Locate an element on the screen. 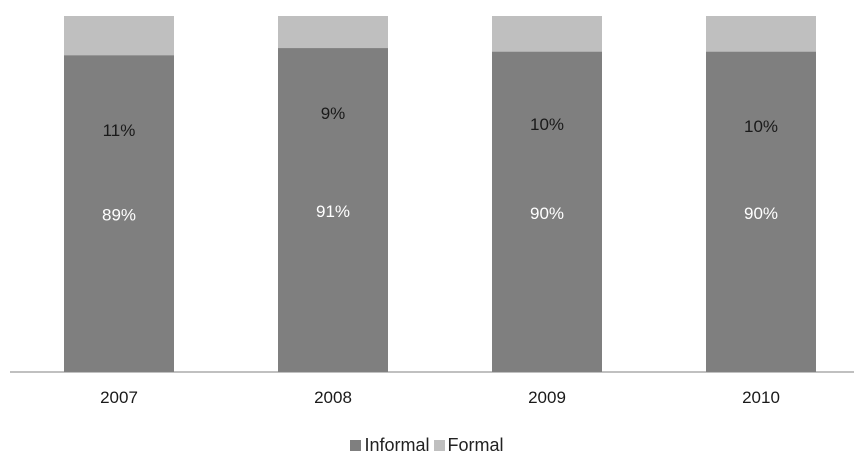 This screenshot has height=455, width=854. x-tick-label-2010: 2010 is located at coordinates (761, 397).